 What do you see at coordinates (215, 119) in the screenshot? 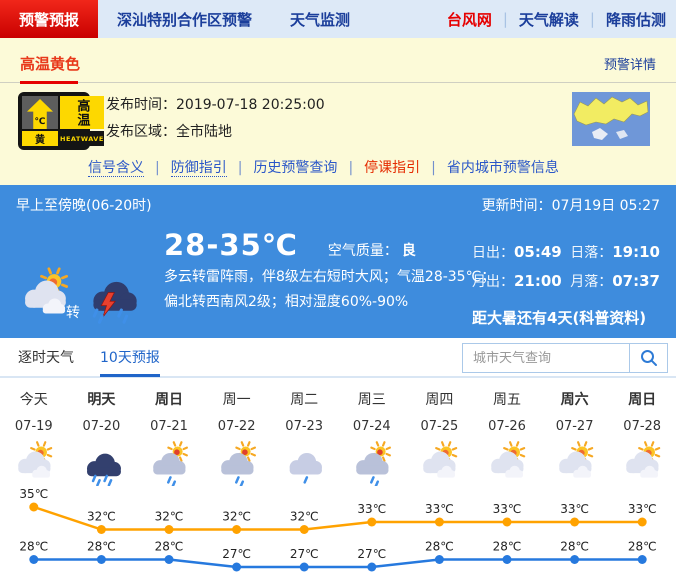
I see `warning-info: 发布时间：2019-07-18 20:25:00 发布区域：全市陆地` at bounding box center [215, 119].